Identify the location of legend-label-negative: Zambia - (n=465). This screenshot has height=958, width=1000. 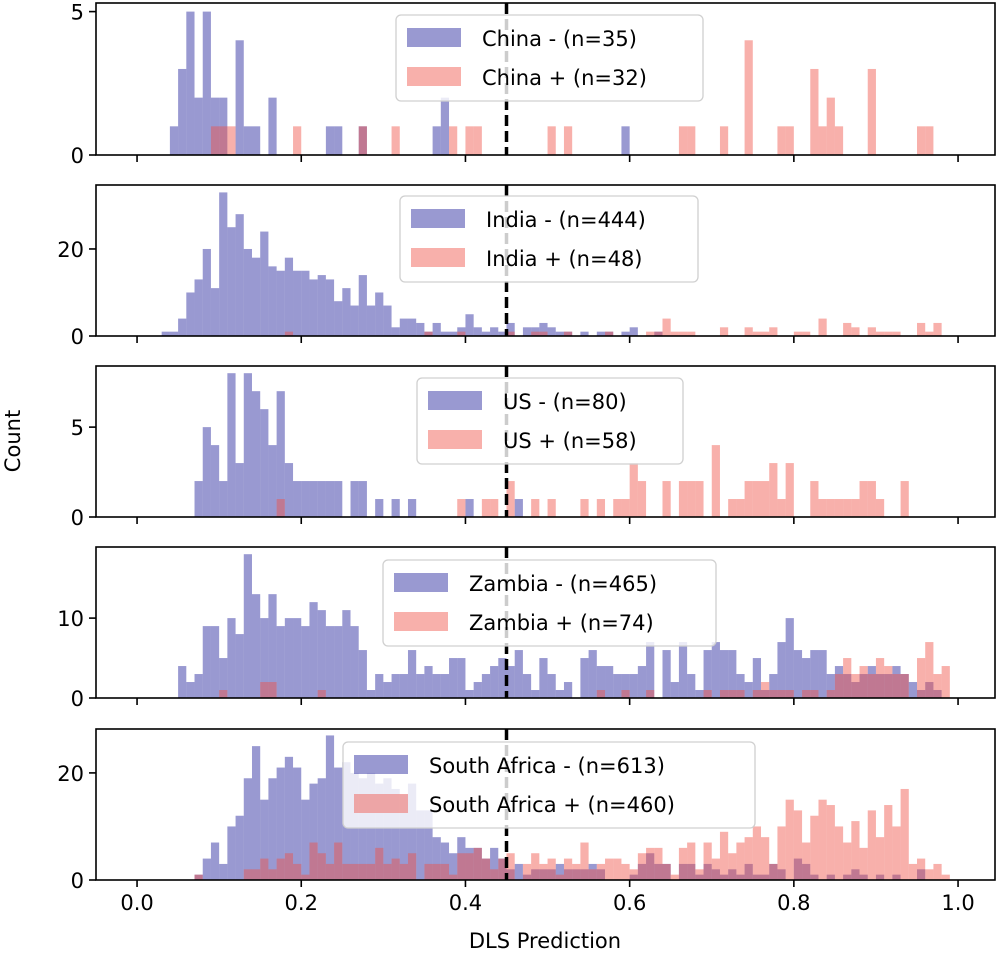
(563, 584).